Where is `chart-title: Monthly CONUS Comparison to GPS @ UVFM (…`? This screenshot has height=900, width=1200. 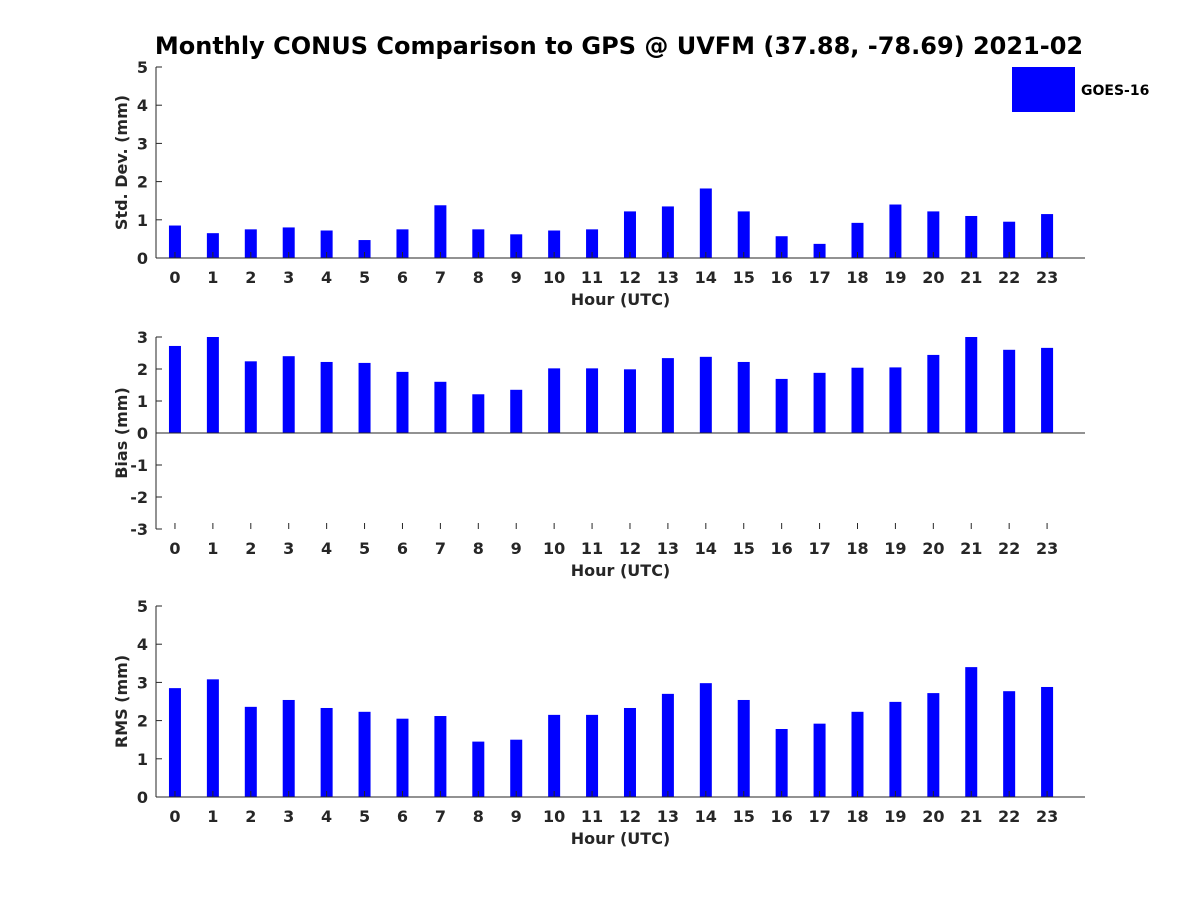
chart-title: Monthly CONUS Comparison to GPS @ UVFM (… is located at coordinates (619, 46).